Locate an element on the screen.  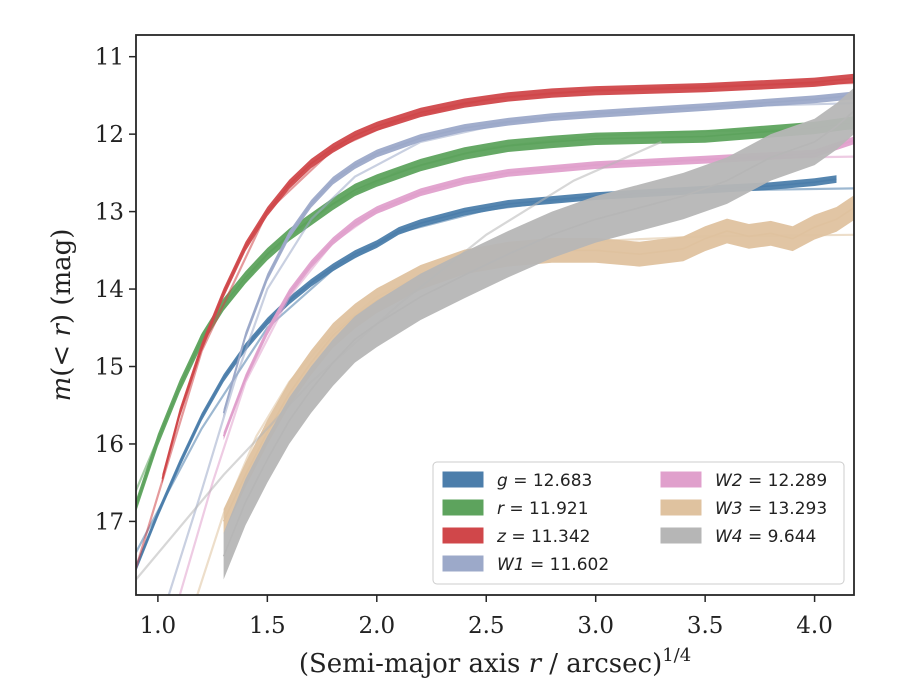
x-axis: 1.0 1.5 2.0 2.5 3.0 3.5 4.0 is located at coordinates (486, 617).